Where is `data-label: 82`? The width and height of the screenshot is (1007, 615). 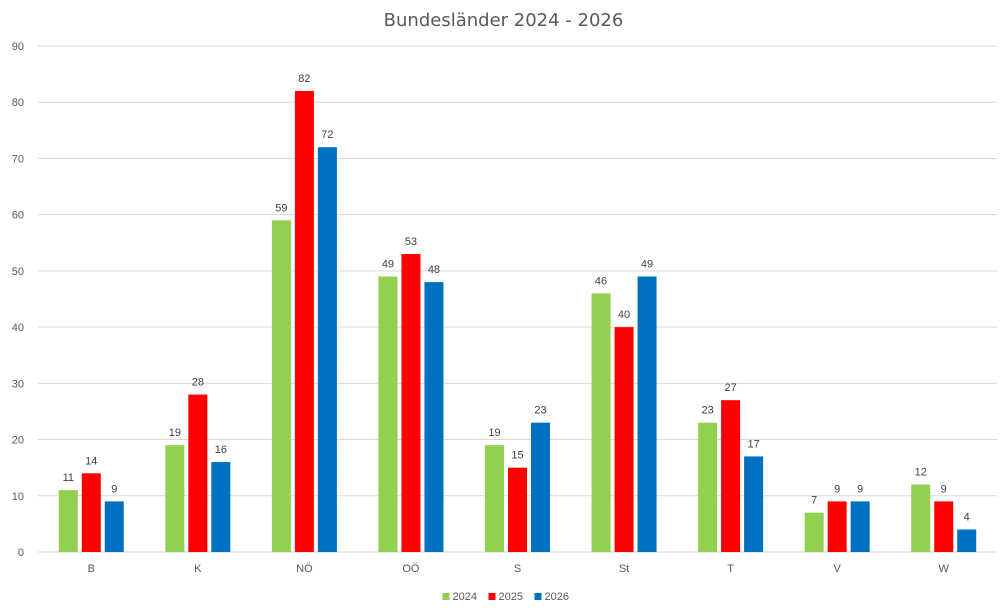
data-label: 82 is located at coordinates (304, 79).